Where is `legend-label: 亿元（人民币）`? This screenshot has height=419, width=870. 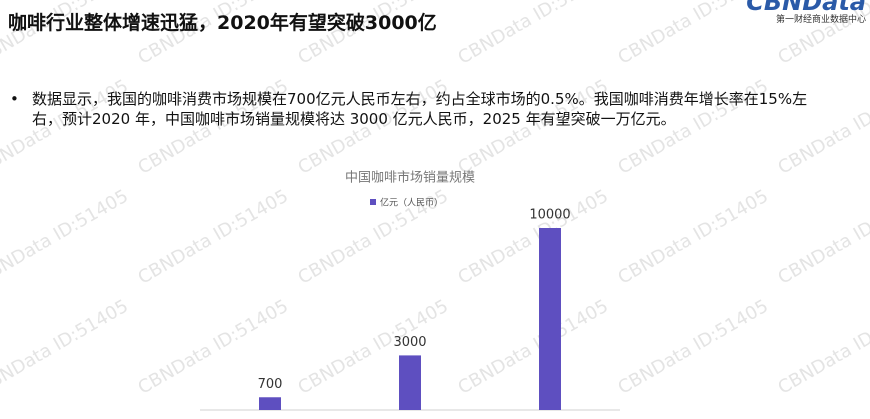
legend-label: 亿元（人民币） is located at coordinates (411, 203).